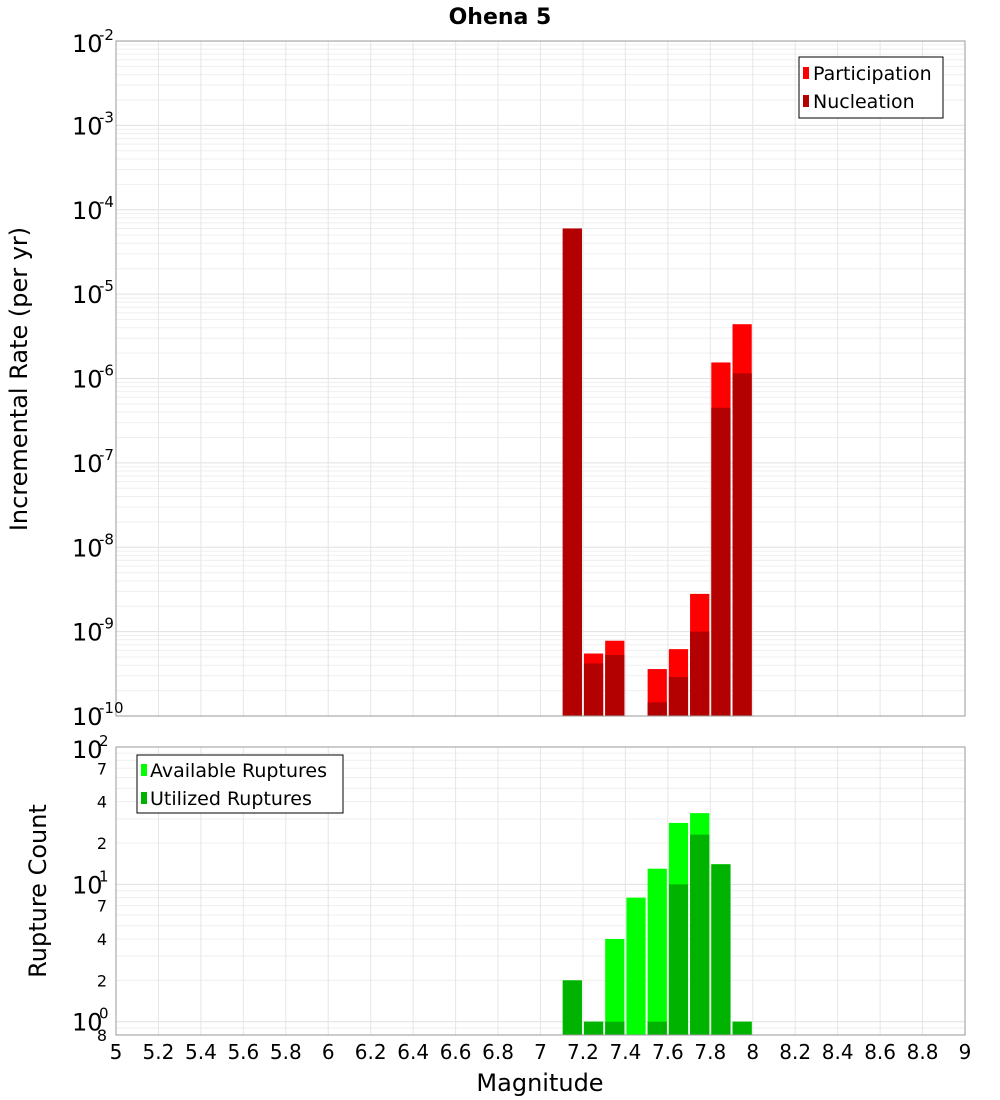 The image size is (1000, 1100). What do you see at coordinates (104, 1014) in the screenshot?
I see `bottom-y-tick-exponent: 0` at bounding box center [104, 1014].